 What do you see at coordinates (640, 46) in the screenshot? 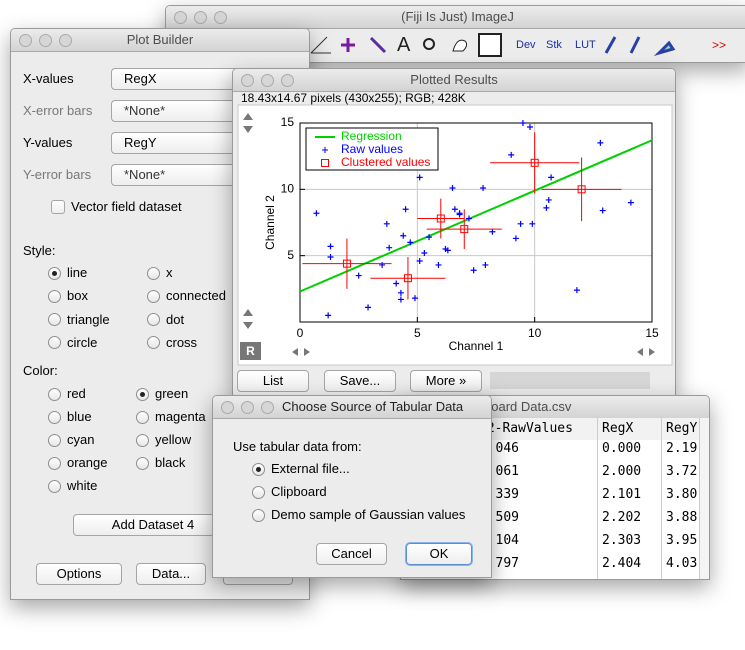
I see `tool-icons` at bounding box center [640, 46].